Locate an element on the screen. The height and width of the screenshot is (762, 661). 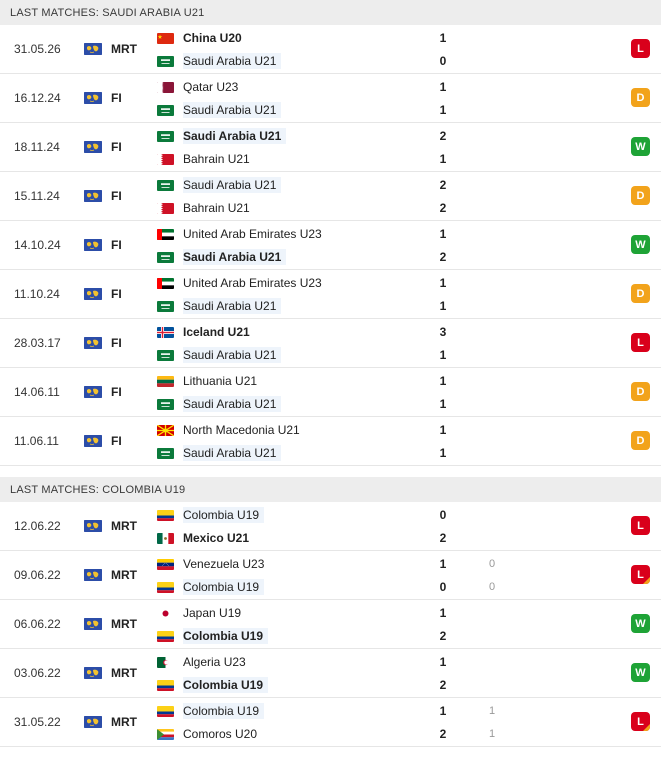
away-team: Comoros U20 is located at coordinates (208, 734).